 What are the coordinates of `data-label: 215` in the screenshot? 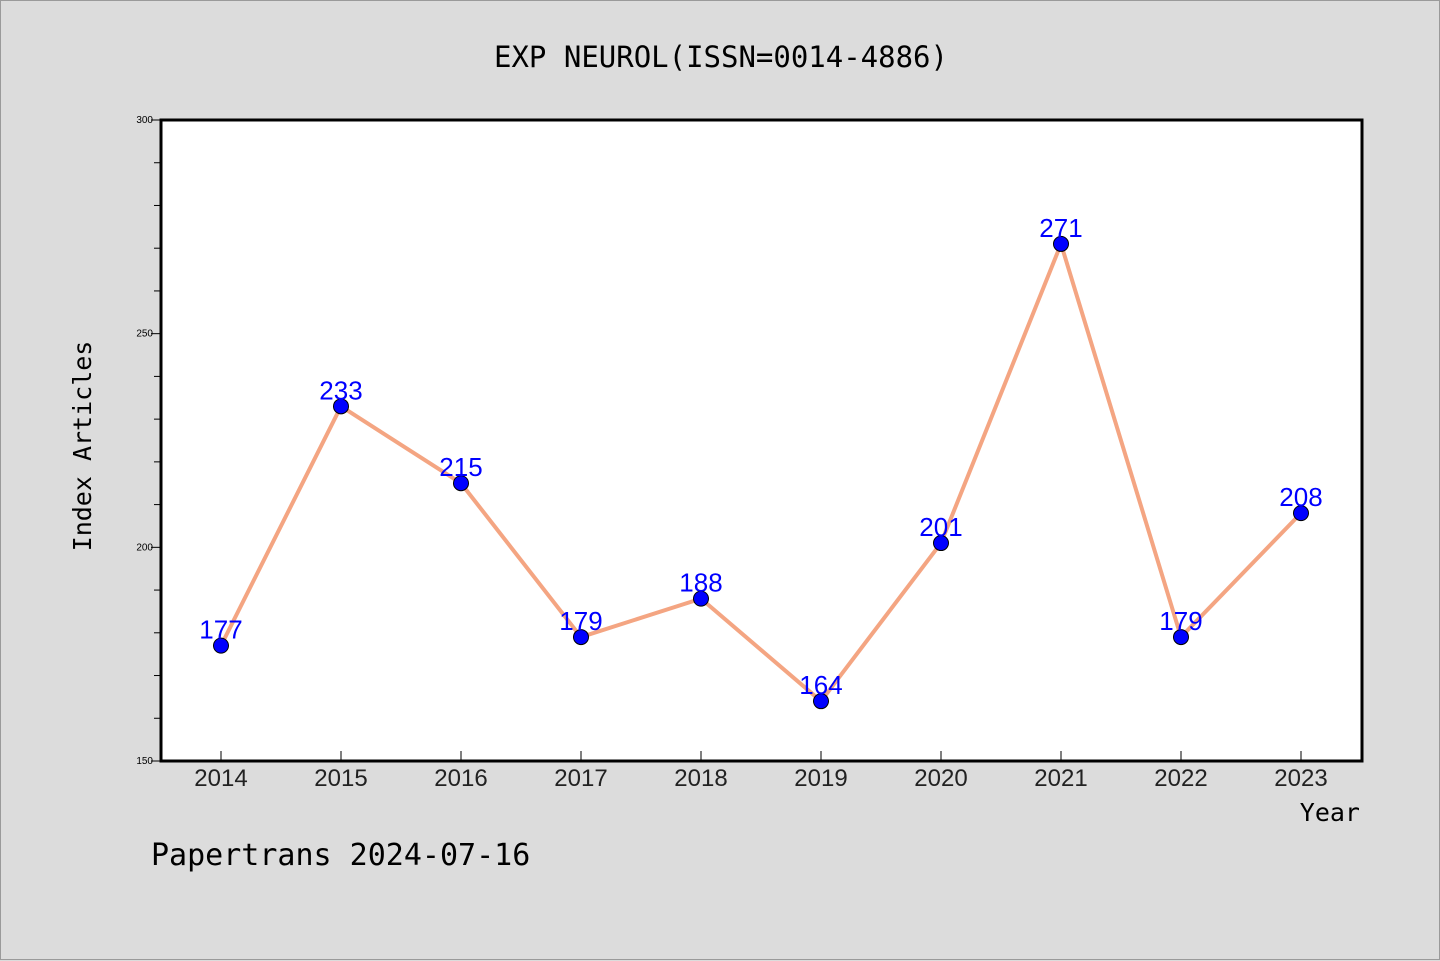 It's located at (460, 467).